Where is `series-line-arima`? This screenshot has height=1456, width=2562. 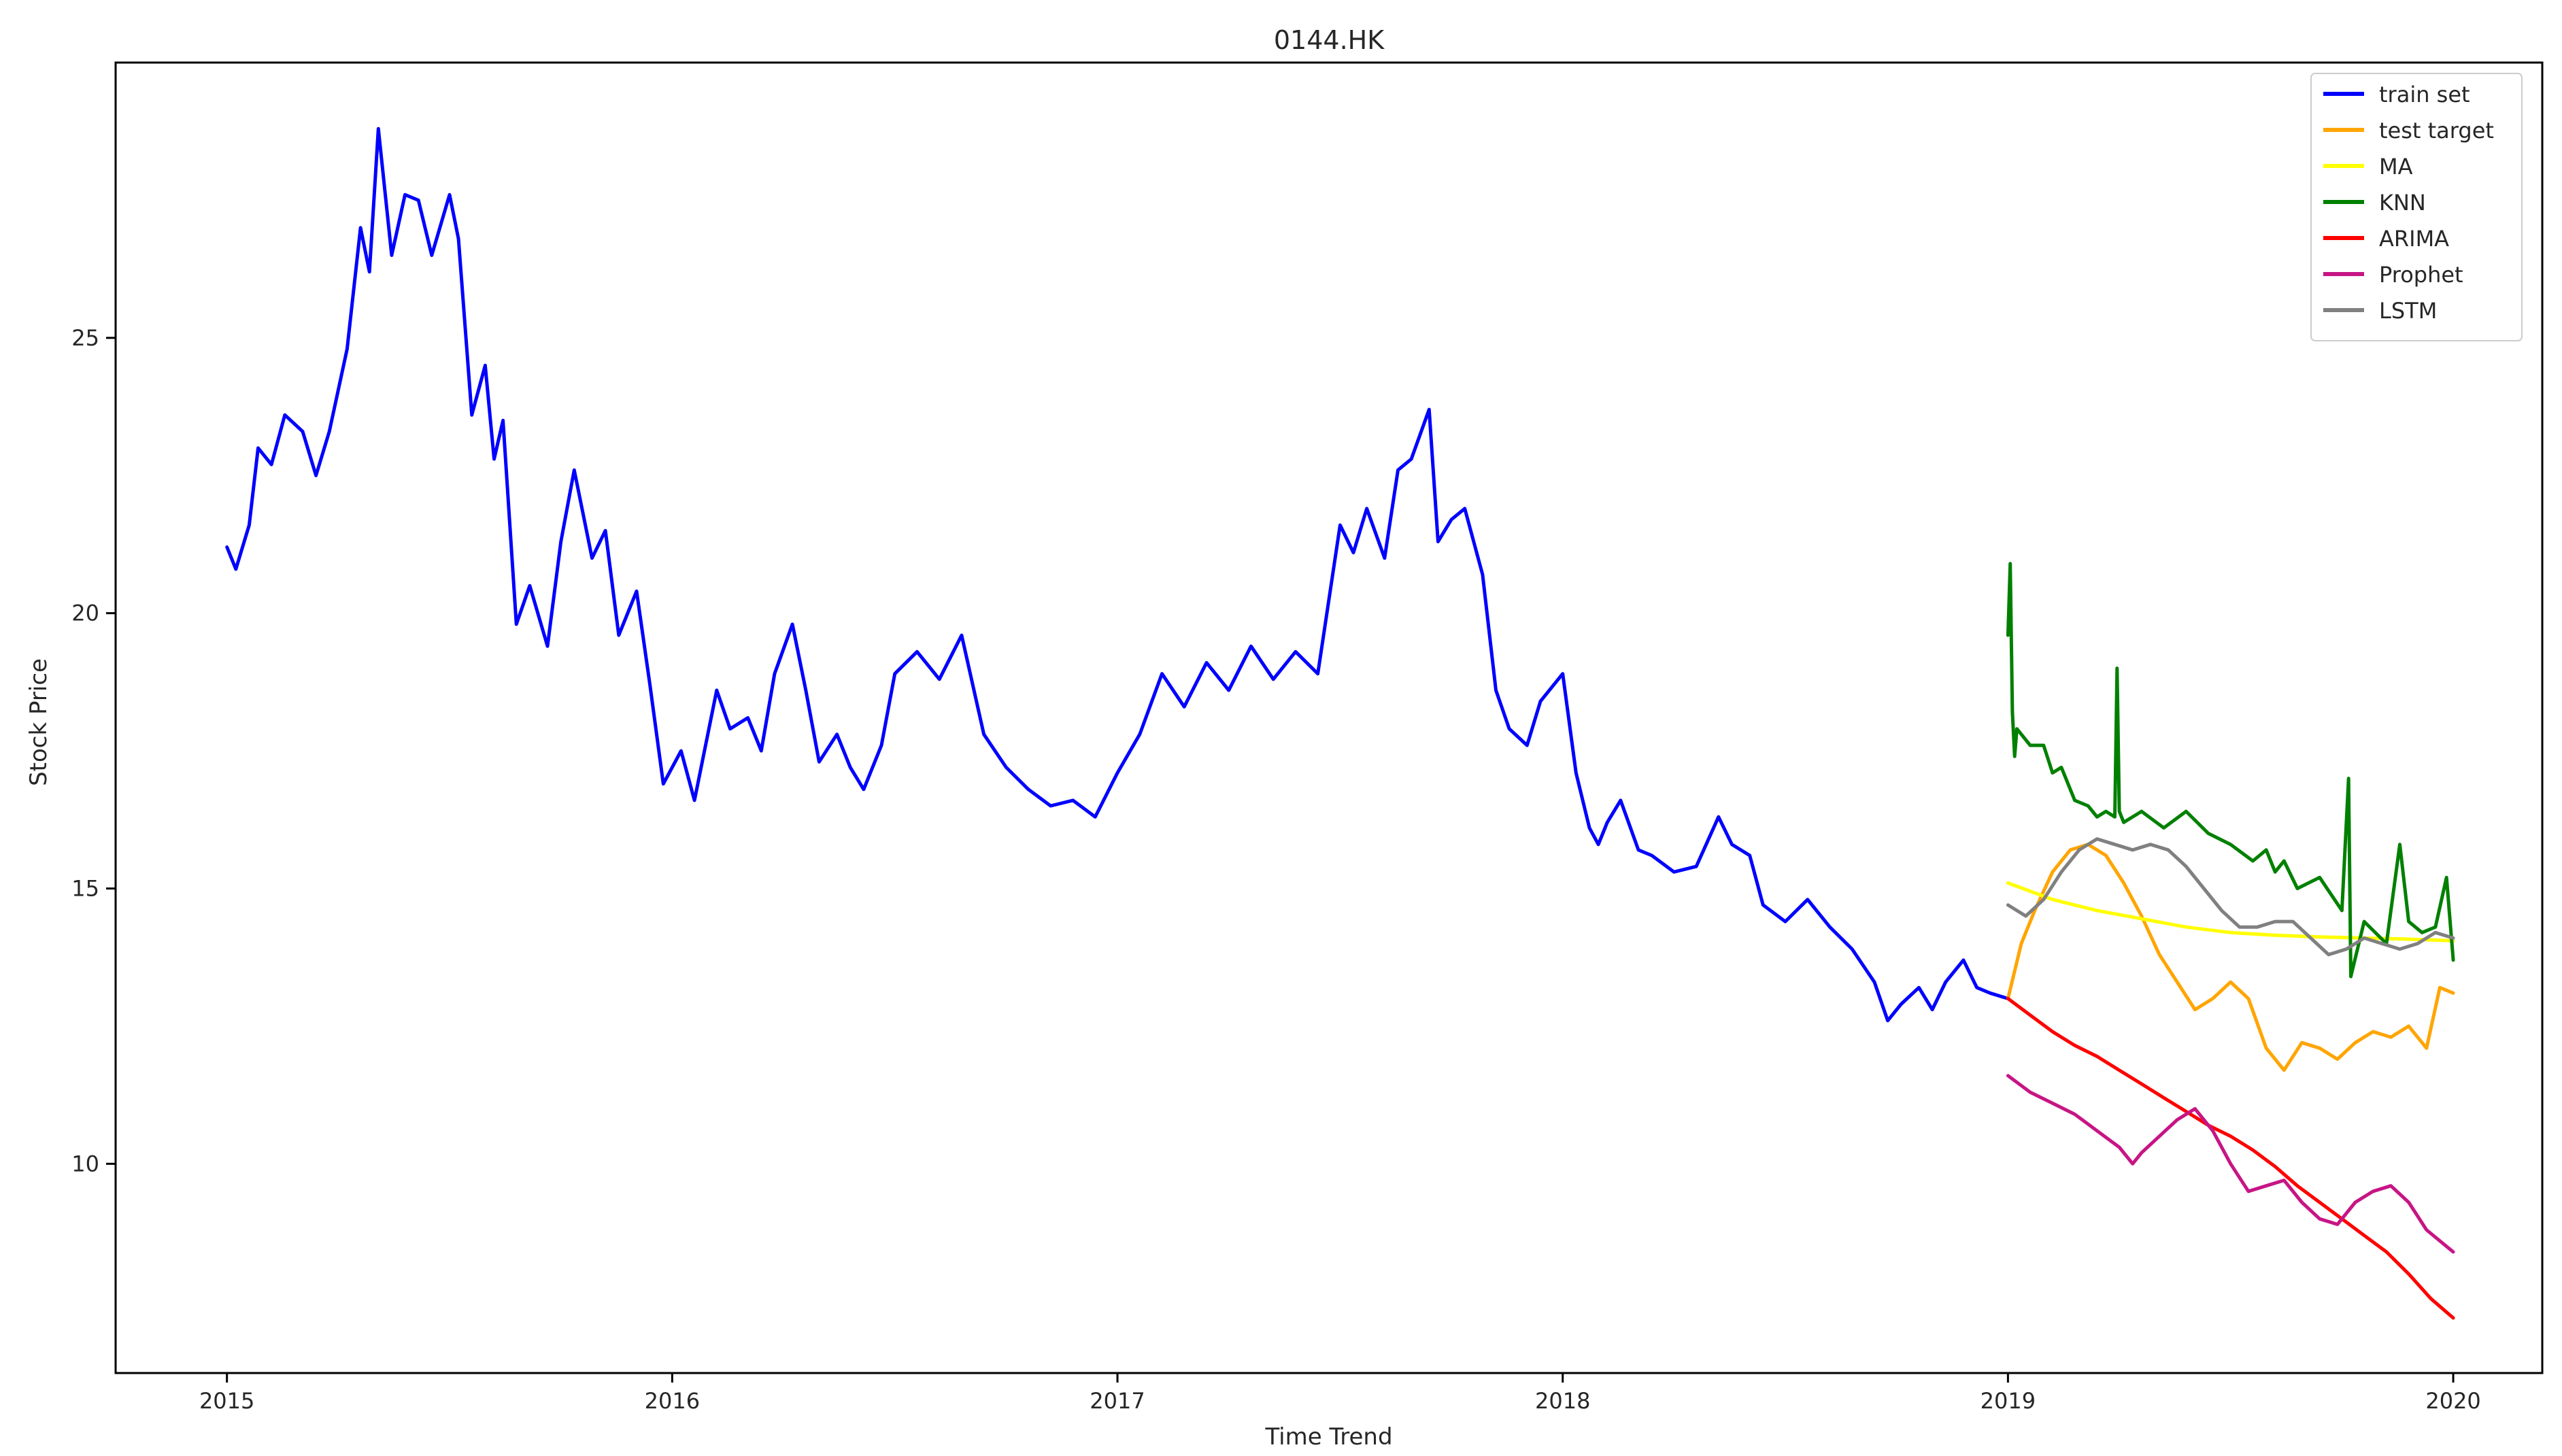
series-line-arima is located at coordinates (2230, 1158).